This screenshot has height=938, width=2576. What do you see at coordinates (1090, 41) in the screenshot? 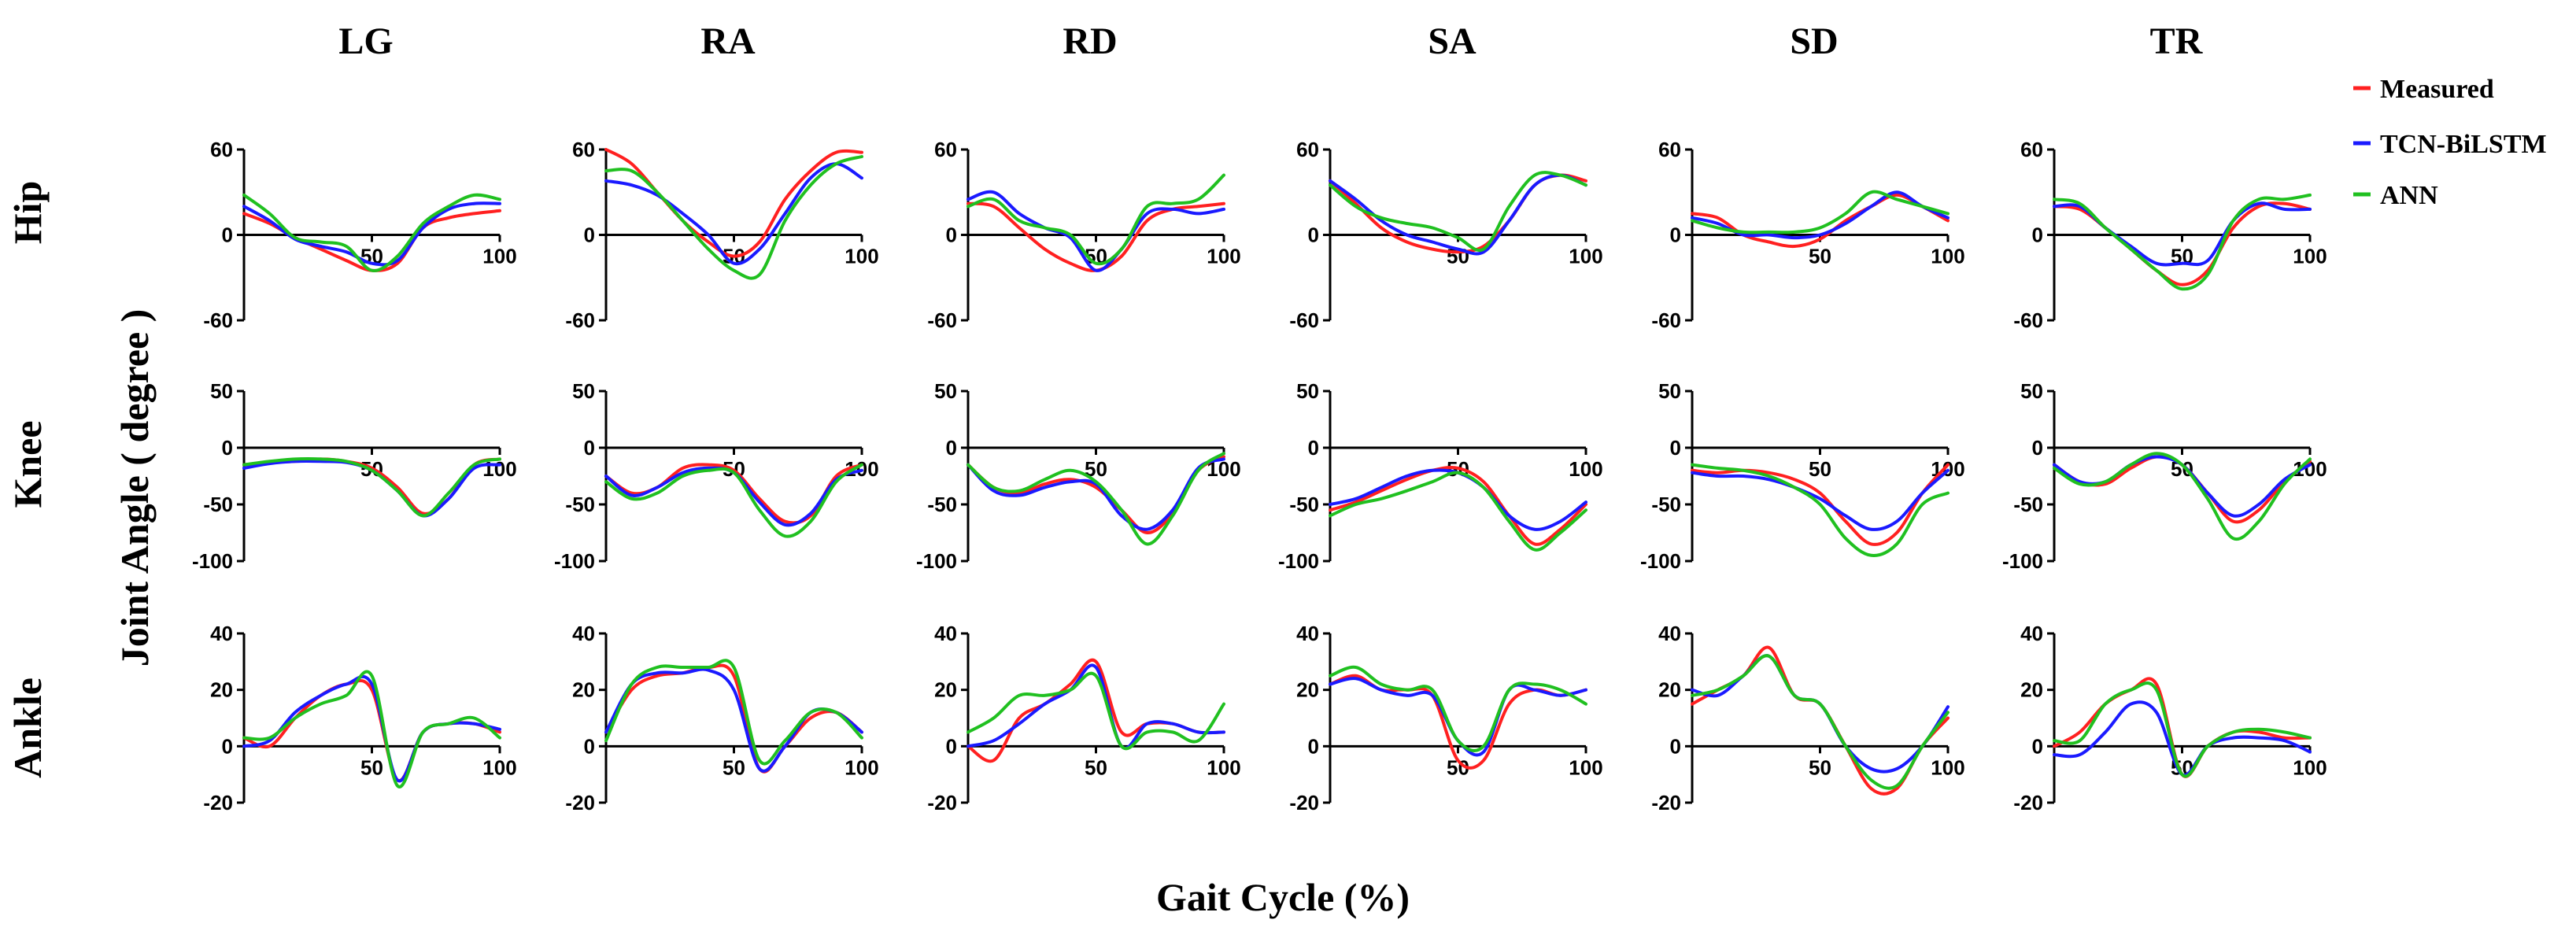
I see `column-title-rd: RD` at bounding box center [1090, 41].